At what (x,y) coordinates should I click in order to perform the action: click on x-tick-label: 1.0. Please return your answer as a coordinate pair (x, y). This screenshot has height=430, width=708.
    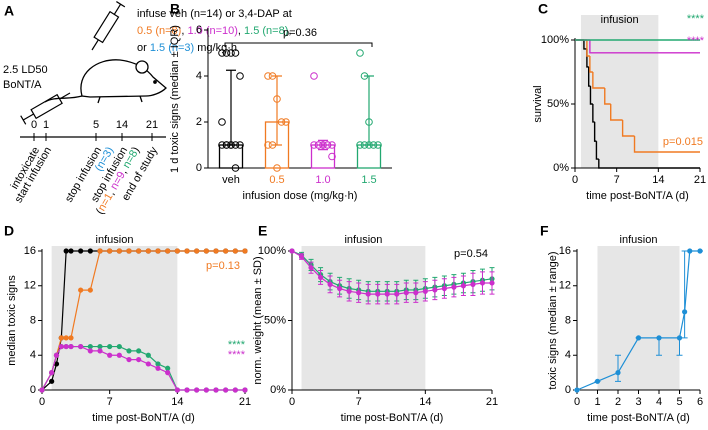
    Looking at the image, I should click on (322, 180).